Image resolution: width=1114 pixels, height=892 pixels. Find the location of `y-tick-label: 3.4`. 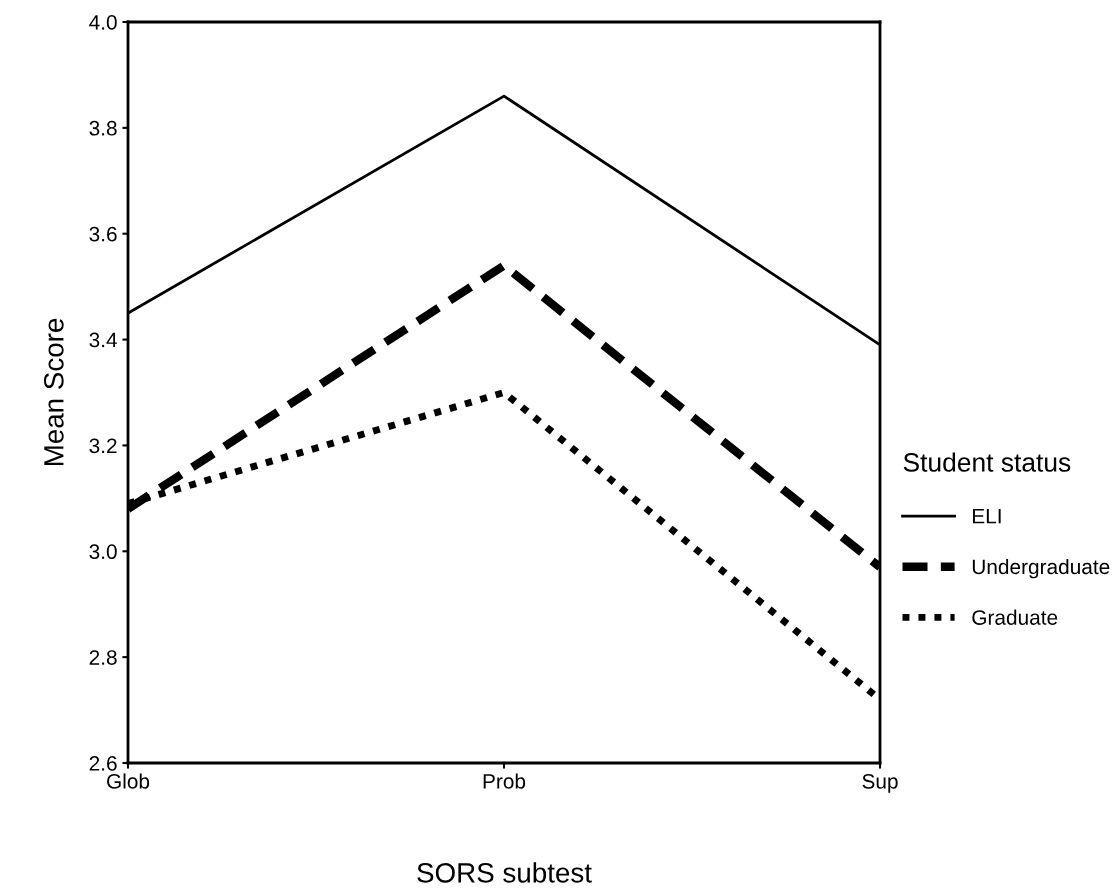

y-tick-label: 3.4 is located at coordinates (103, 340).